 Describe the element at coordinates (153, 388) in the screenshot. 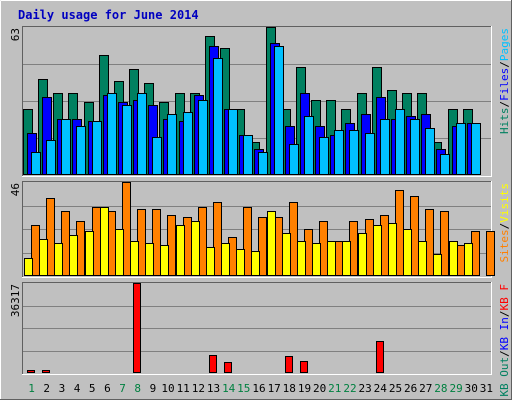

I see `day-label-9: 9` at that location.